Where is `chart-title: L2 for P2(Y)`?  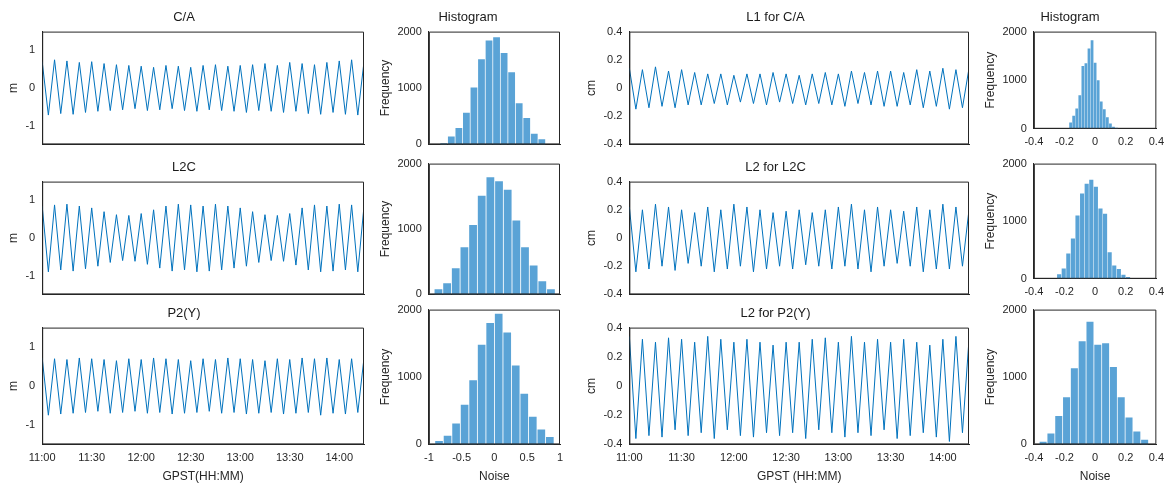 chart-title: L2 for P2(Y) is located at coordinates (775, 313).